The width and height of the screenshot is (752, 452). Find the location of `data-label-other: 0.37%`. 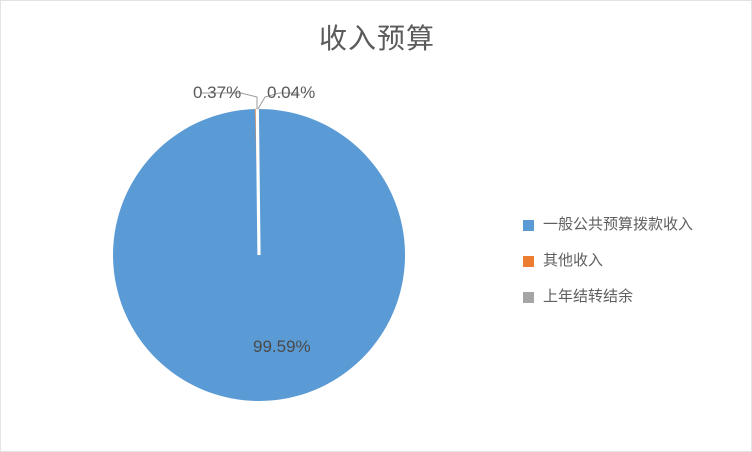

data-label-other: 0.37% is located at coordinates (217, 92).